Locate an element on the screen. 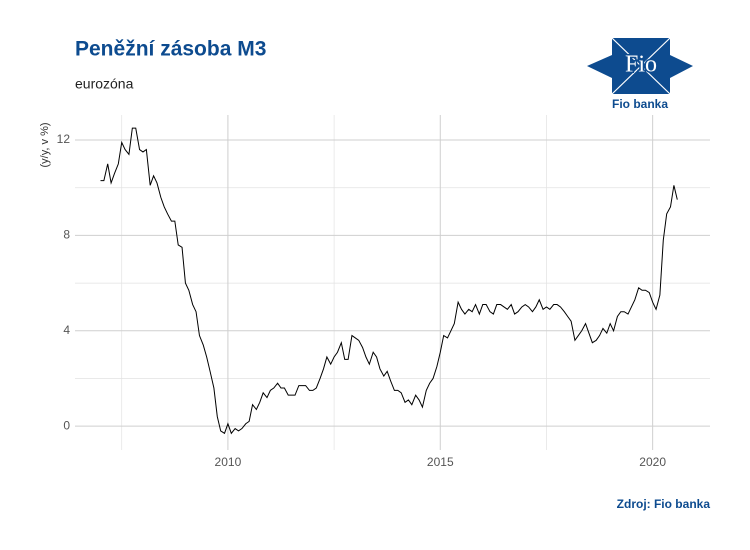 The height and width of the screenshot is (550, 750). y-axis-label: (y/y, v %) is located at coordinates (45, 144).